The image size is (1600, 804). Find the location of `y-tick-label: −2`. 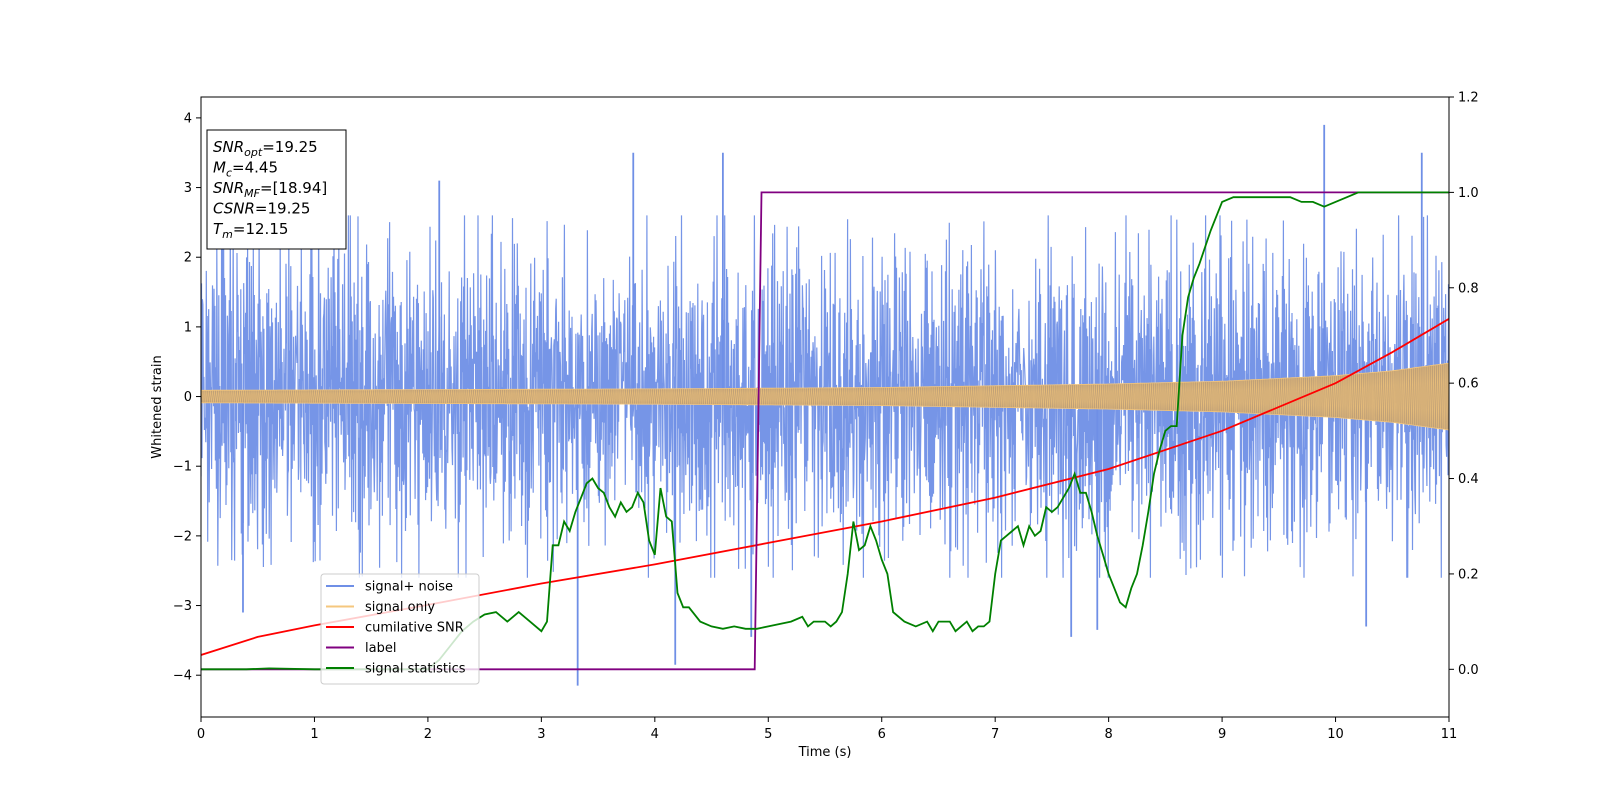

y-tick-label: −2 is located at coordinates (182, 536).